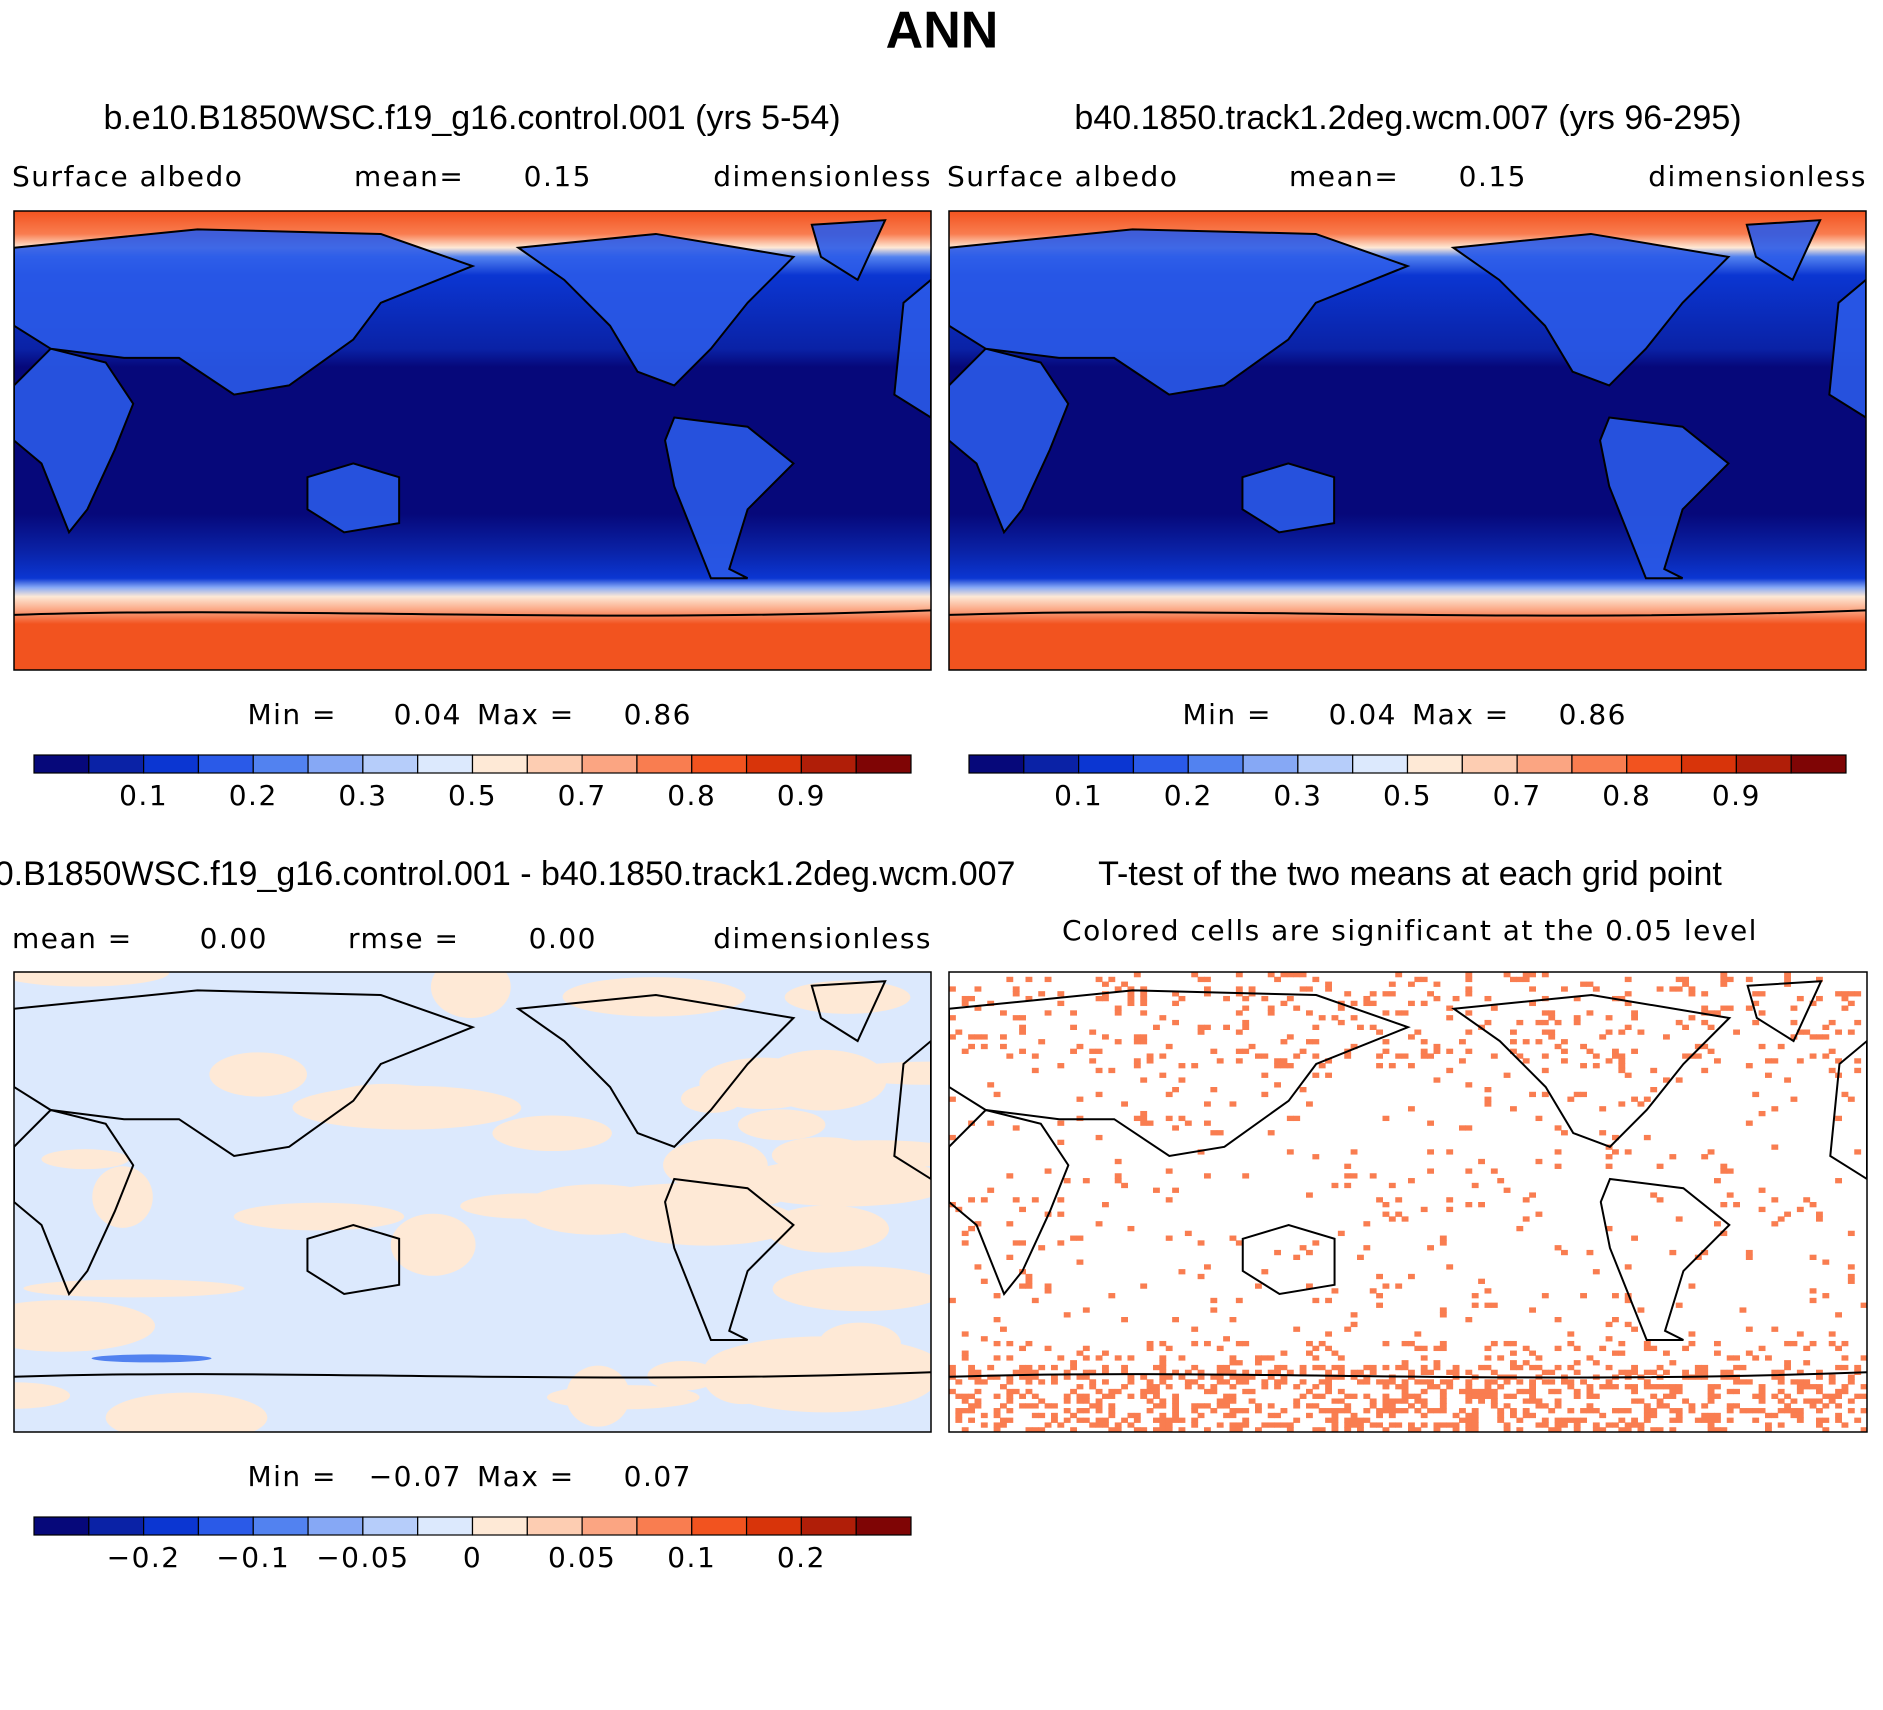 The image size is (1883, 1710). I want to click on colorbar-label: 0.1, so click(691, 1557).